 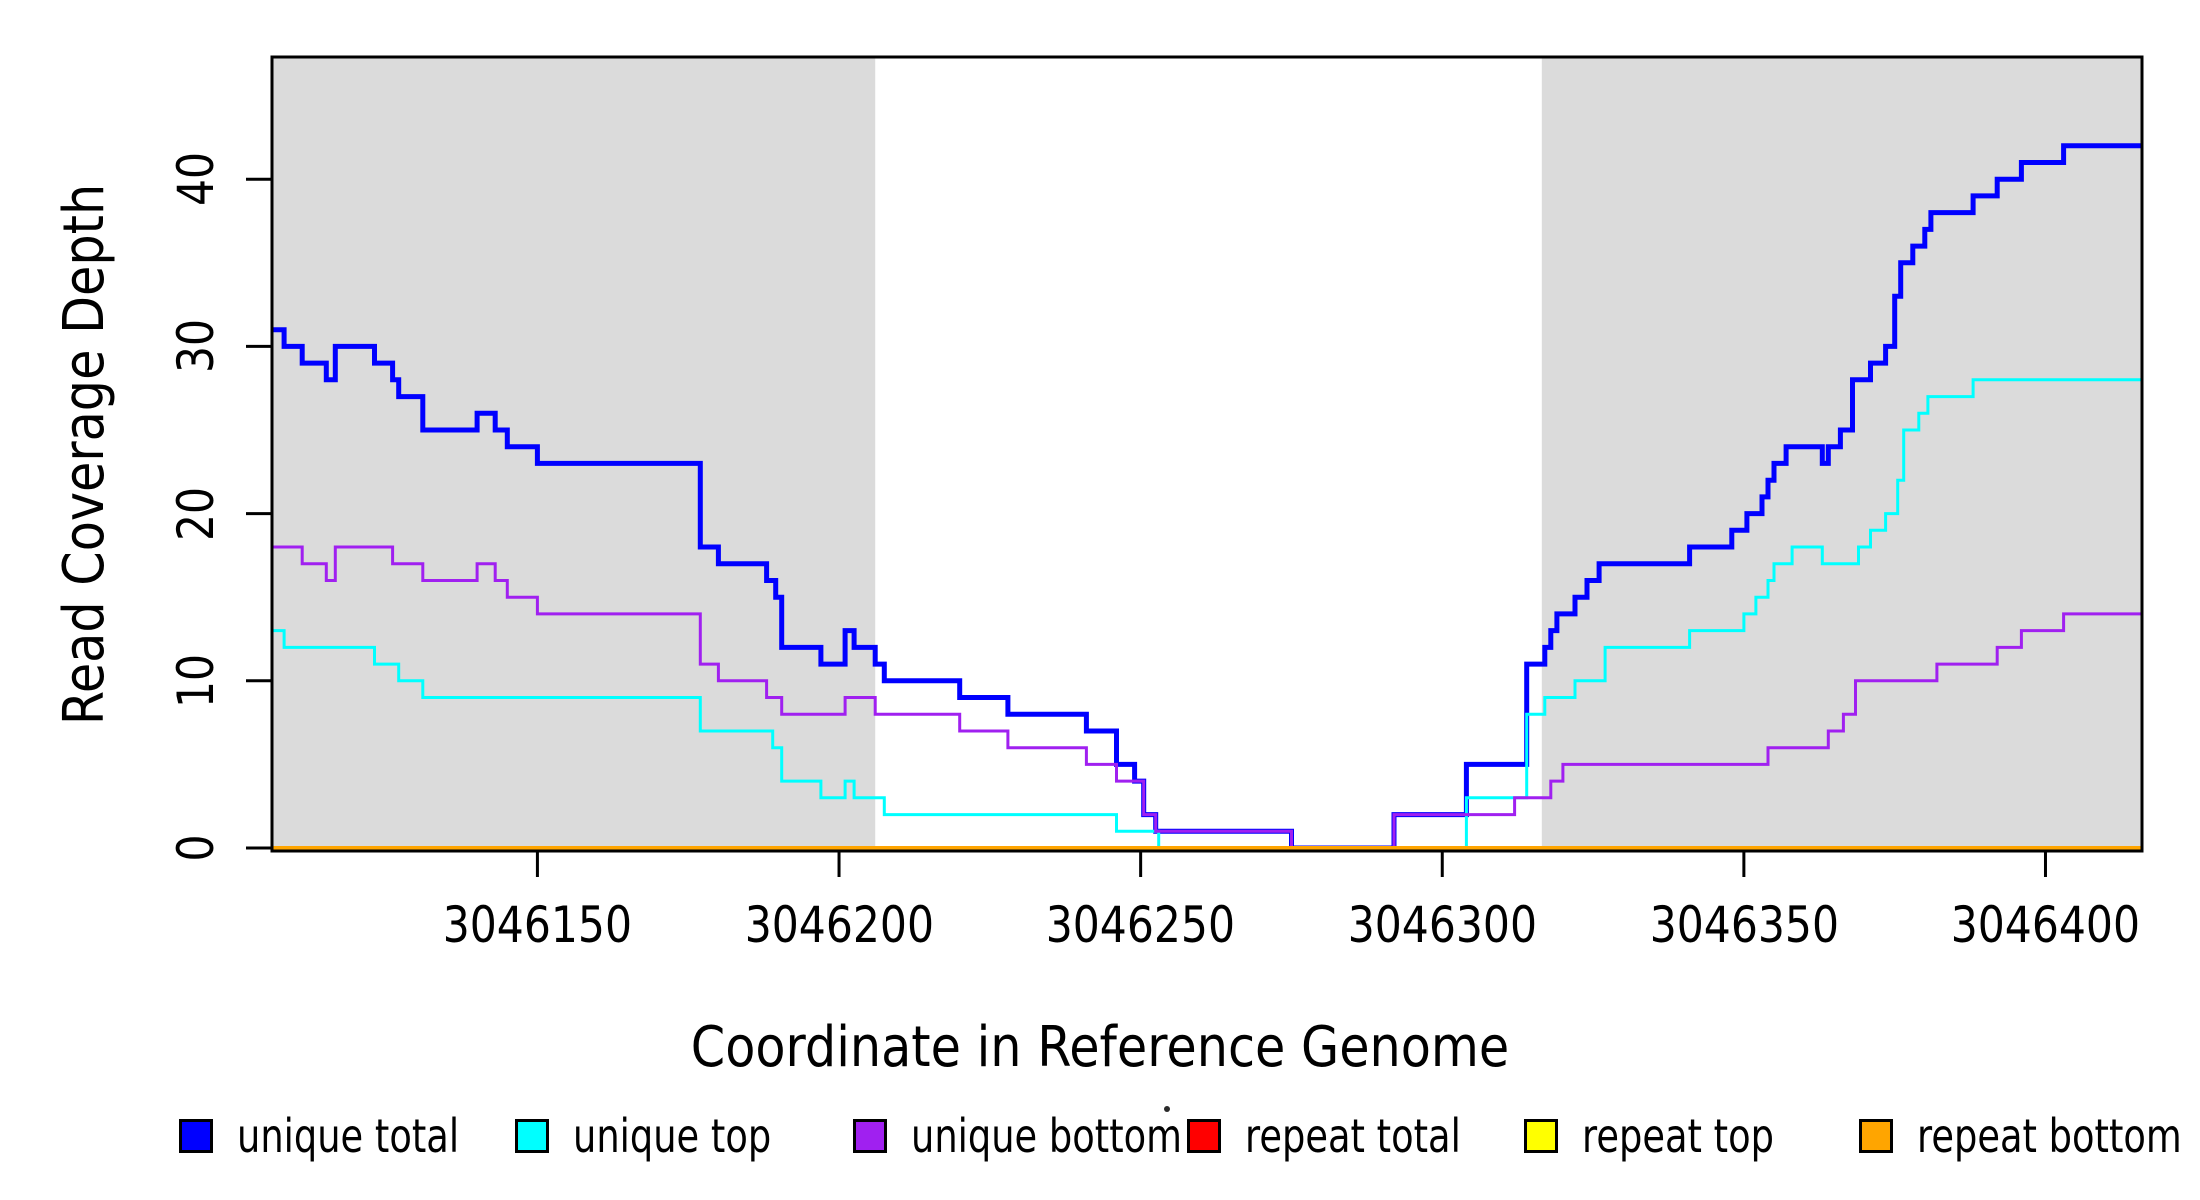 I want to click on x-tick-label: 3046350, so click(x=1744, y=925).